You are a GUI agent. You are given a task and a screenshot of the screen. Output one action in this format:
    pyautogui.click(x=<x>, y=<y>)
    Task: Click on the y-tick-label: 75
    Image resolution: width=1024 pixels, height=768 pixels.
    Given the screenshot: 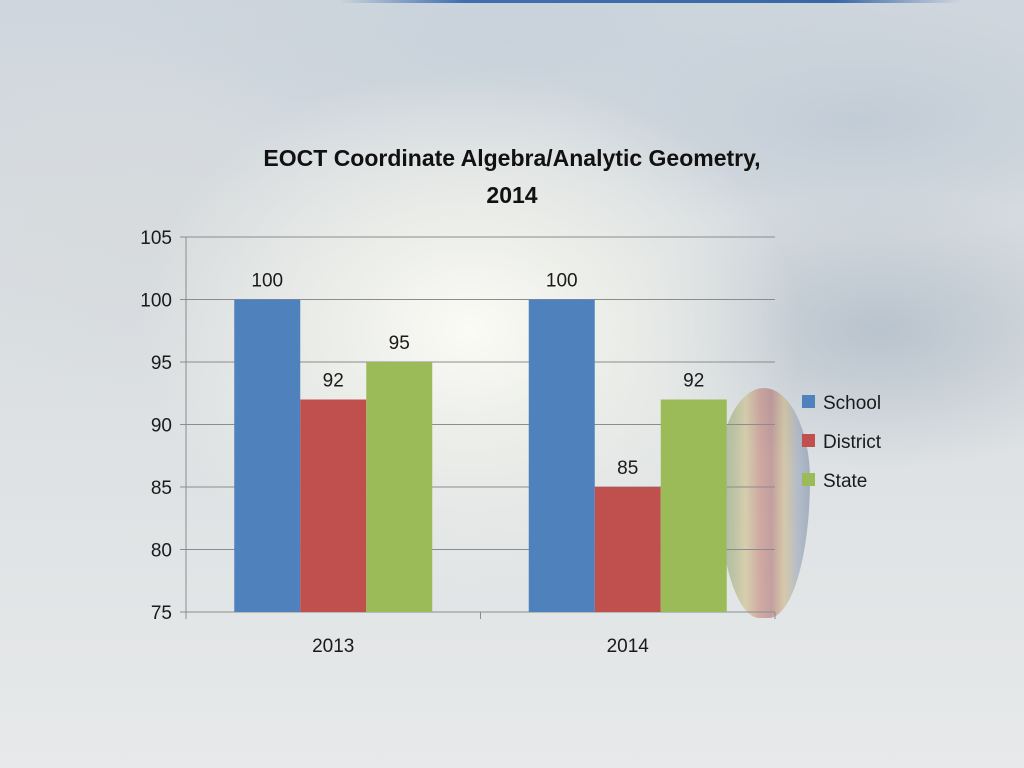 What is the action you would take?
    pyautogui.click(x=161, y=613)
    